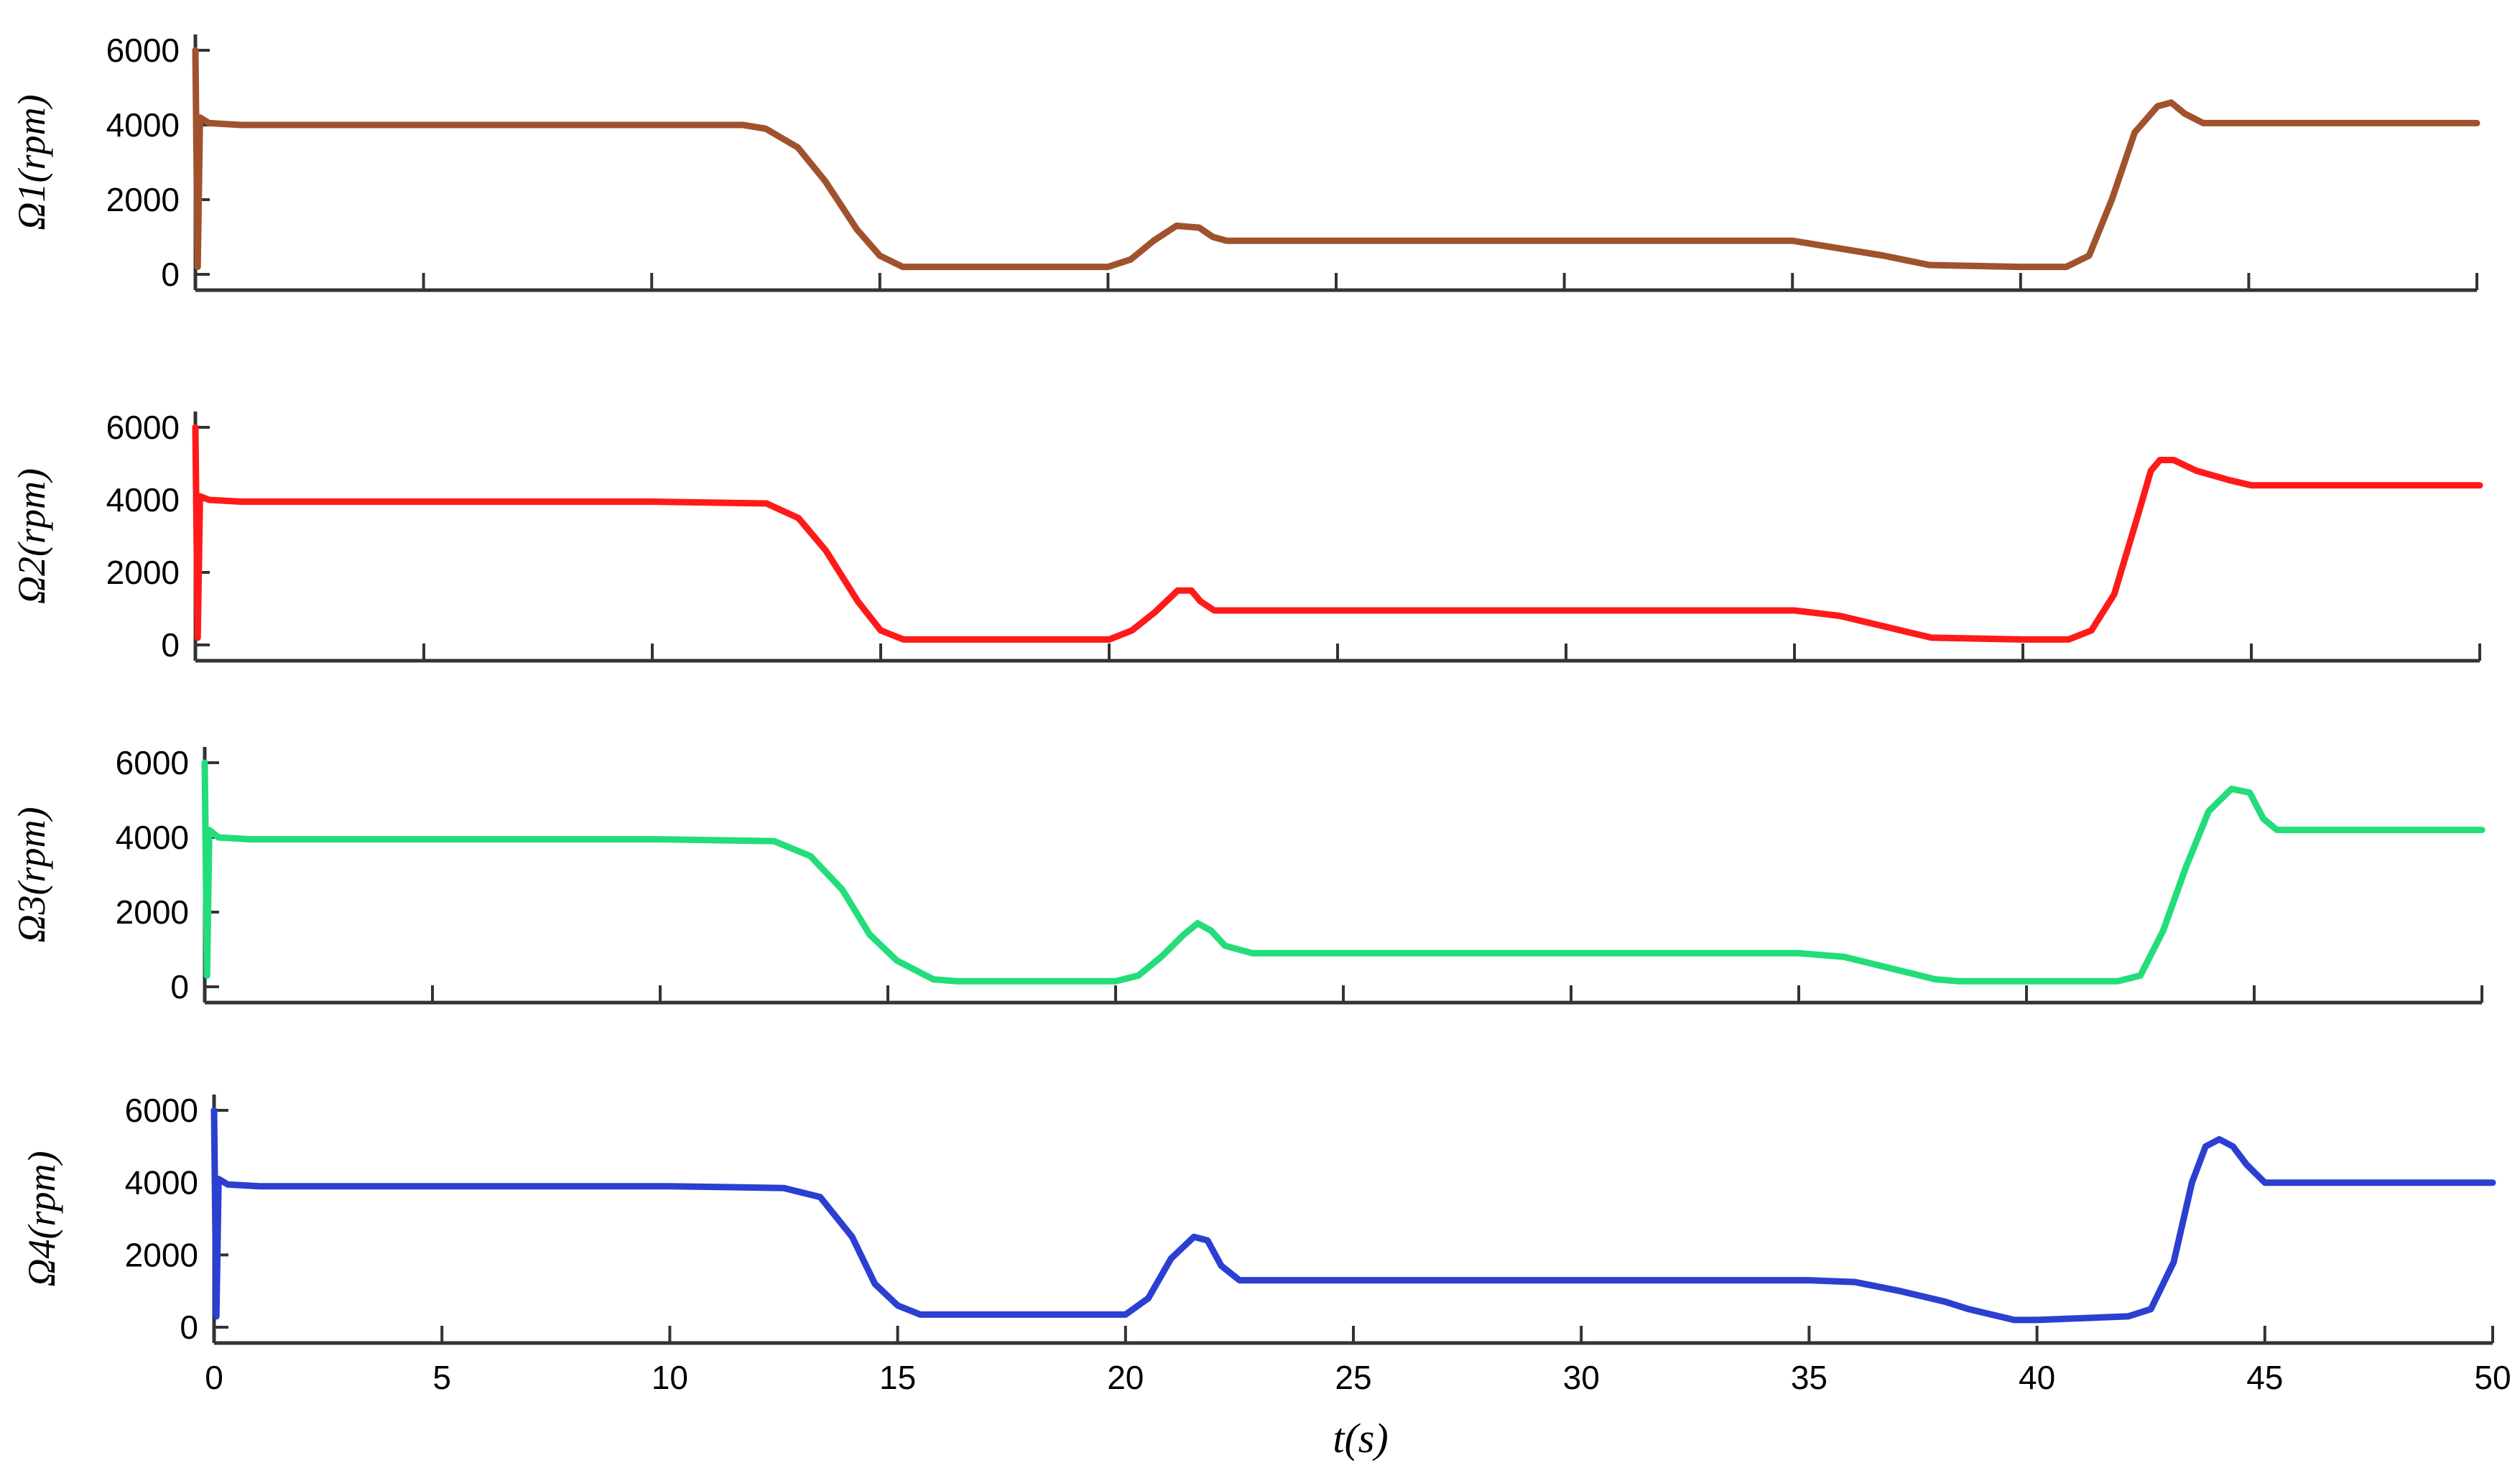 This screenshot has width=2520, height=1473. Describe the element at coordinates (32, 536) in the screenshot. I see `y-axis-label: Ω2(rpm)` at that location.